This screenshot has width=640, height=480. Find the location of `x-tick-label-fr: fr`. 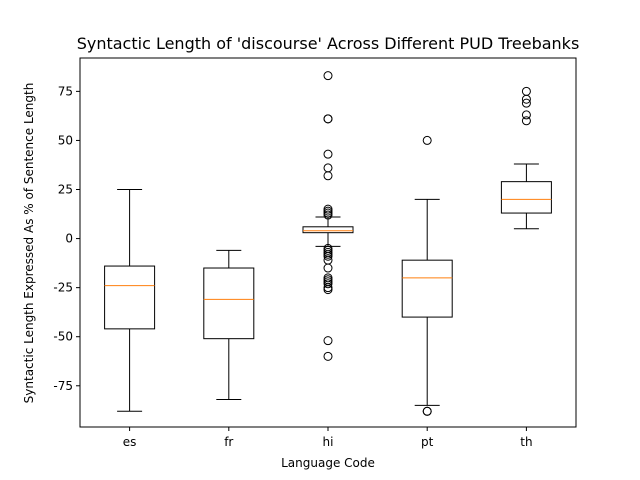

x-tick-label-fr: fr is located at coordinates (228, 442).